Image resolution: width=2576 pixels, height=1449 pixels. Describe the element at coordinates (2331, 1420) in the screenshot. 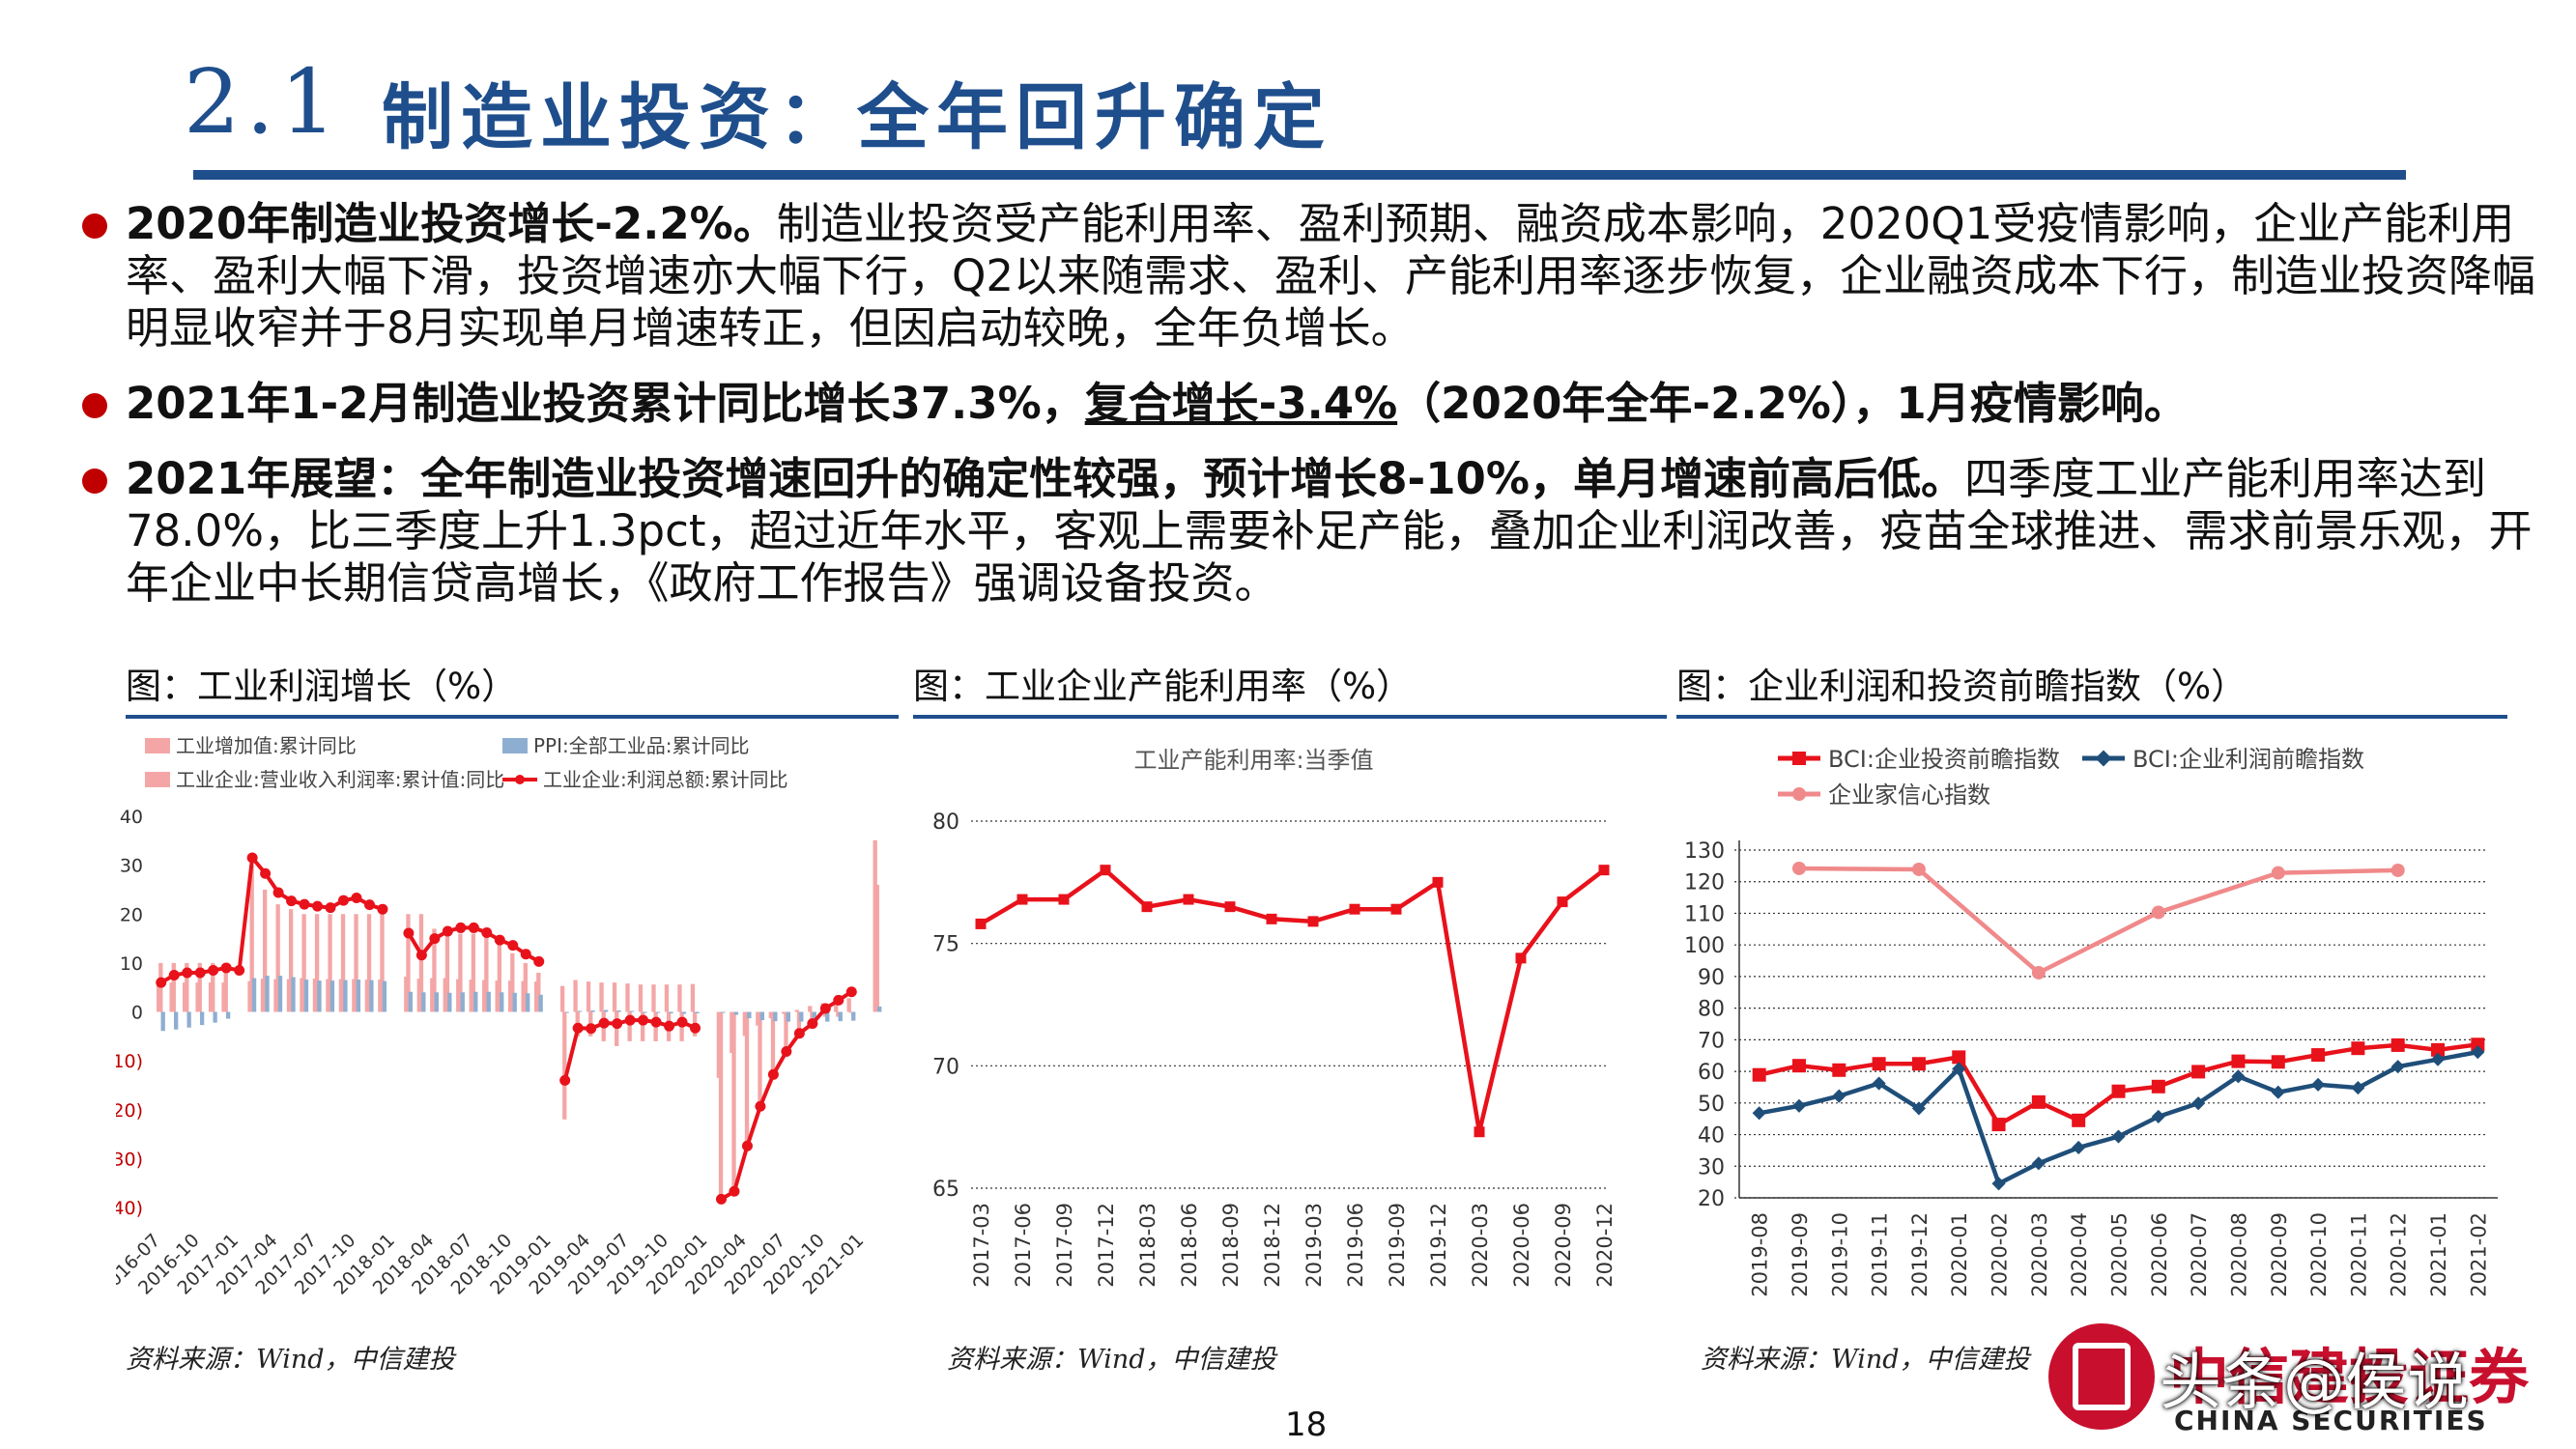

I see `logo-text-en: CHINA SECURITIES` at that location.